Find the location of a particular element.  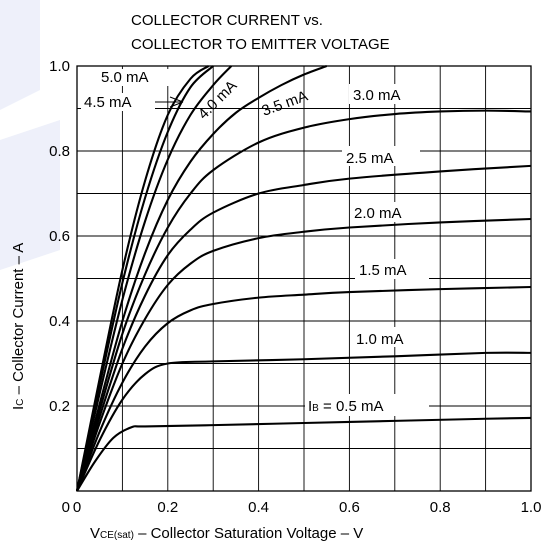

curve-label-1-0ma: 1.0 mA is located at coordinates (380, 339).